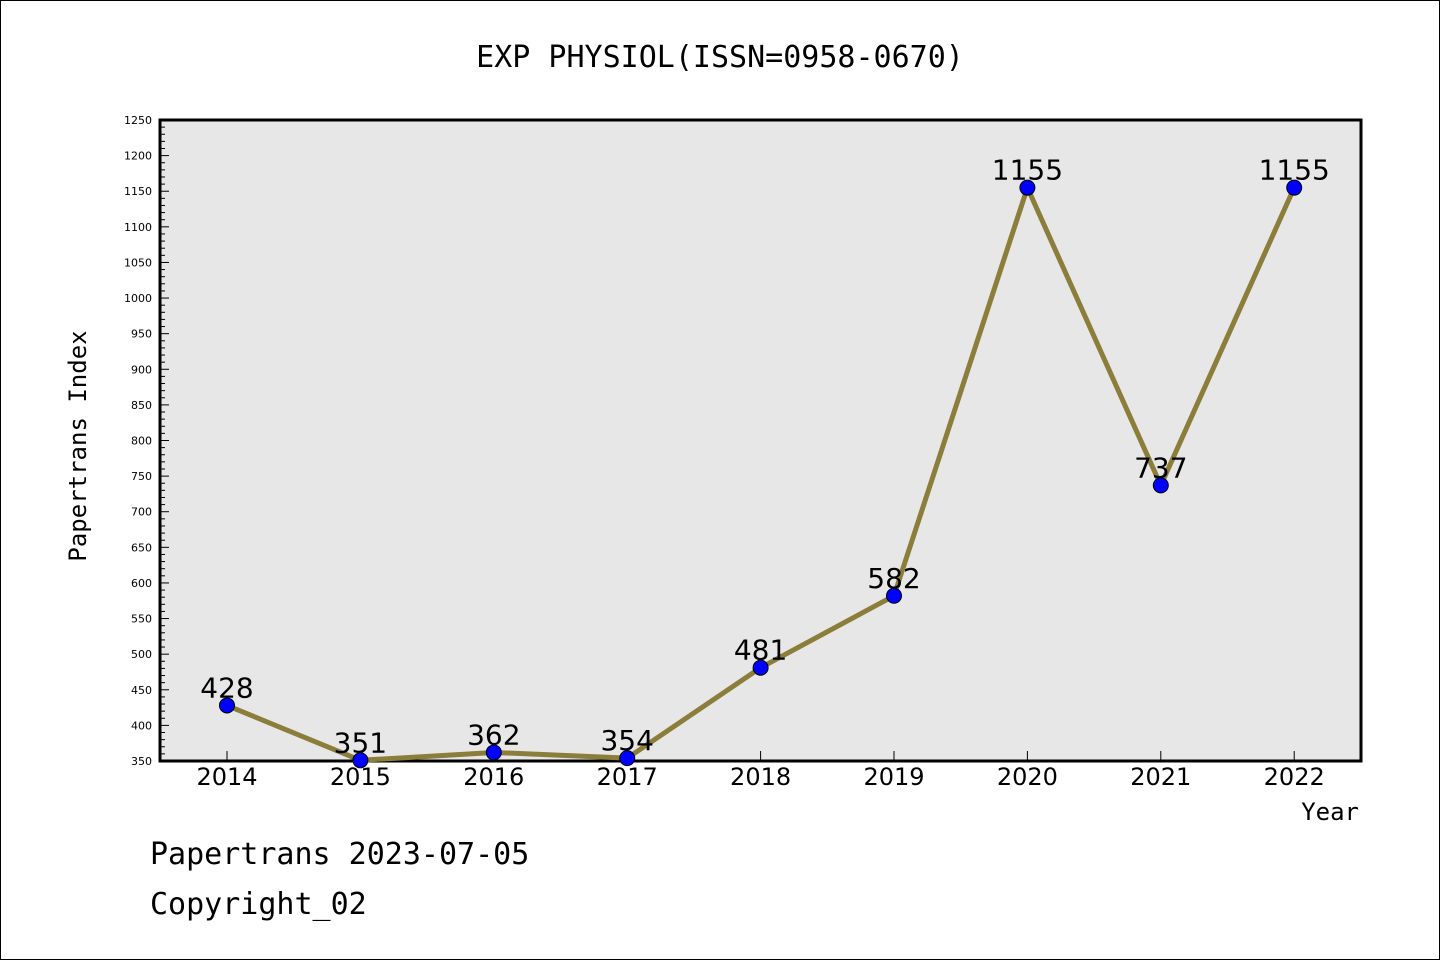 The image size is (1440, 960). What do you see at coordinates (141, 725) in the screenshot?
I see `y-tick-label: 400` at bounding box center [141, 725].